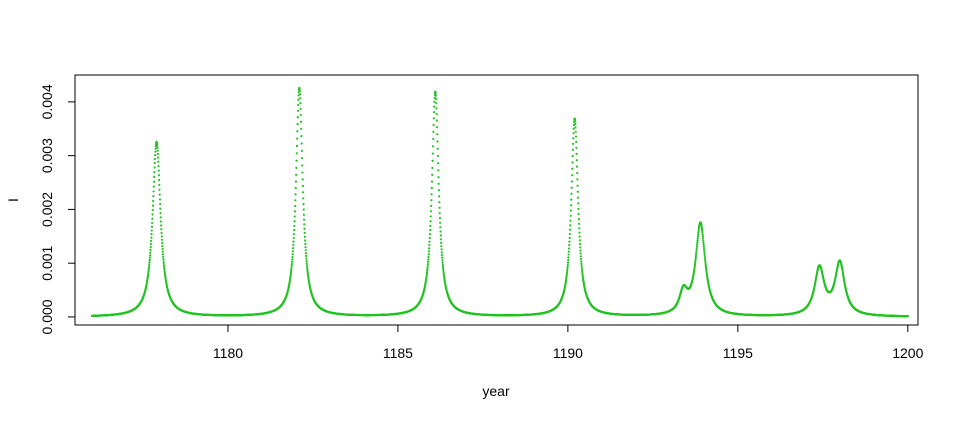 This screenshot has height=425, width=956. Describe the element at coordinates (907, 353) in the screenshot. I see `x-tick-label: 1200` at that location.